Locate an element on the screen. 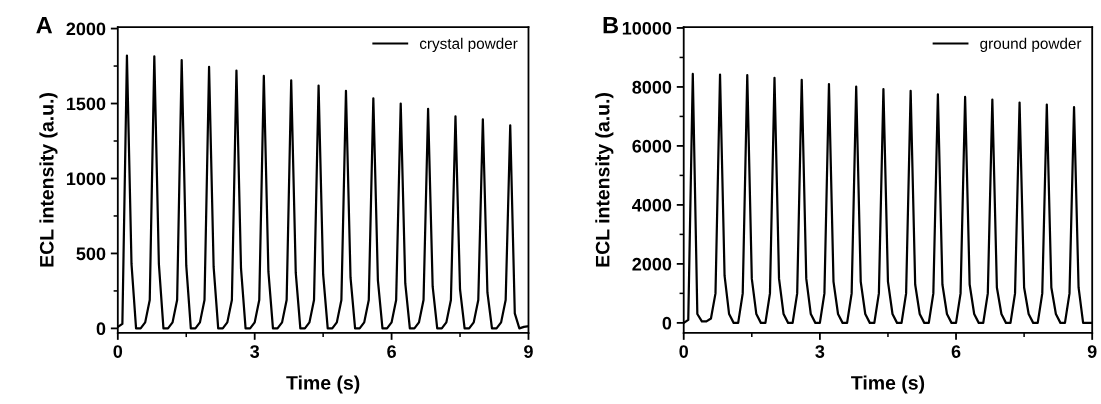 The height and width of the screenshot is (404, 1101). text: B is located at coordinates (610, 25).